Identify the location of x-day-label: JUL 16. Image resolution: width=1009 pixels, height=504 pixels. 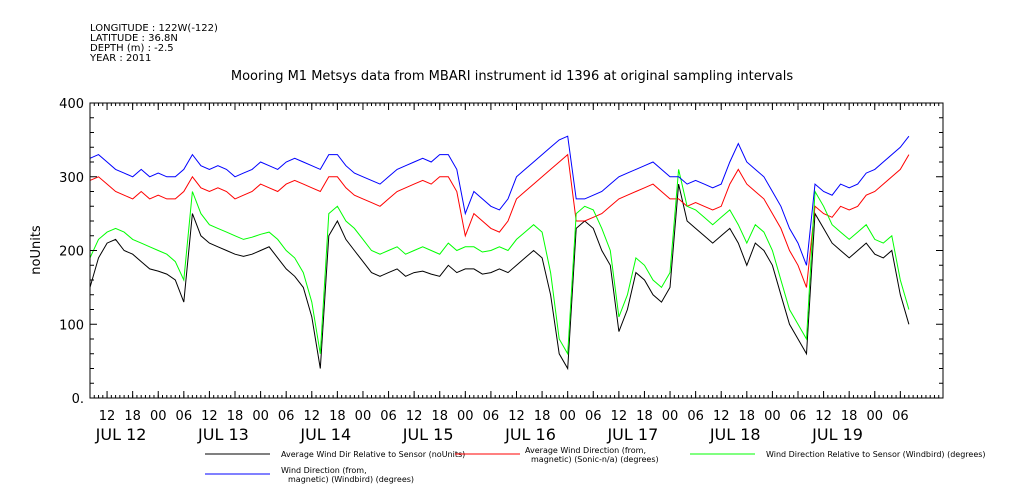
(530, 434).